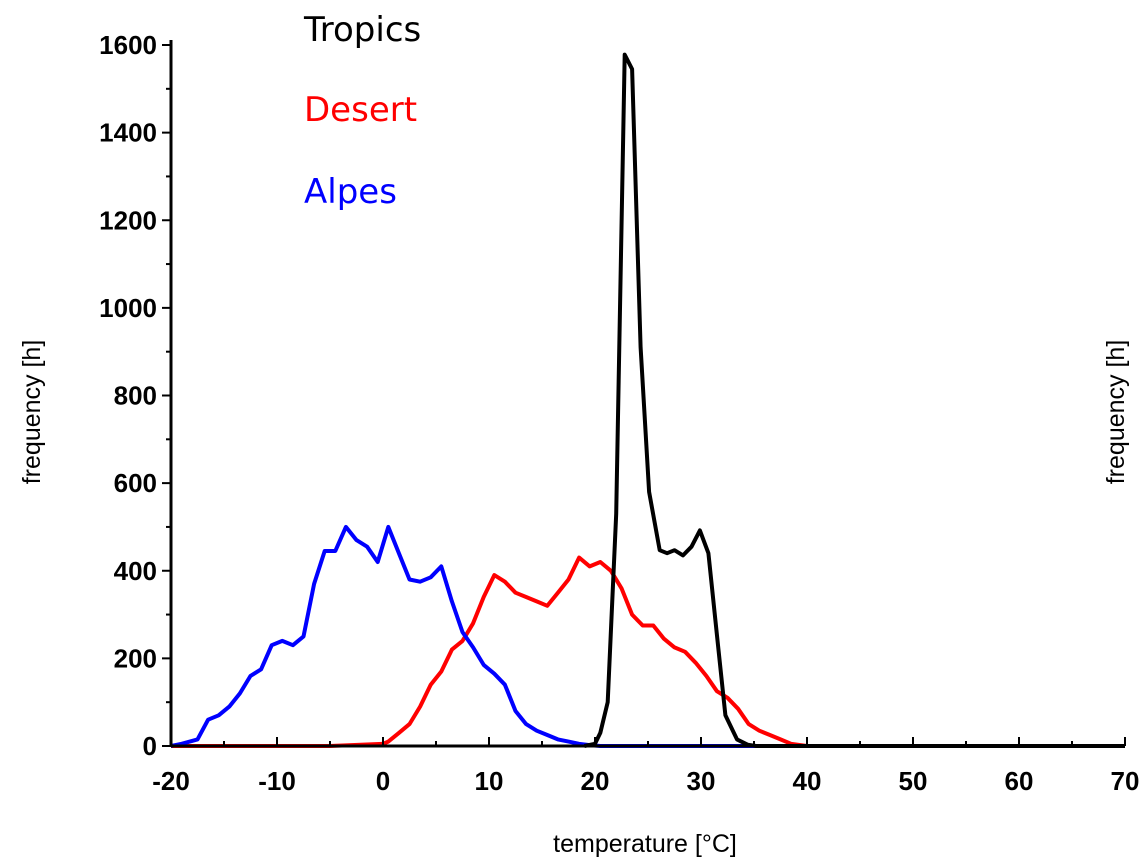 The height and width of the screenshot is (867, 1148). I want to click on y-tick-label: 1000, so click(128, 308).